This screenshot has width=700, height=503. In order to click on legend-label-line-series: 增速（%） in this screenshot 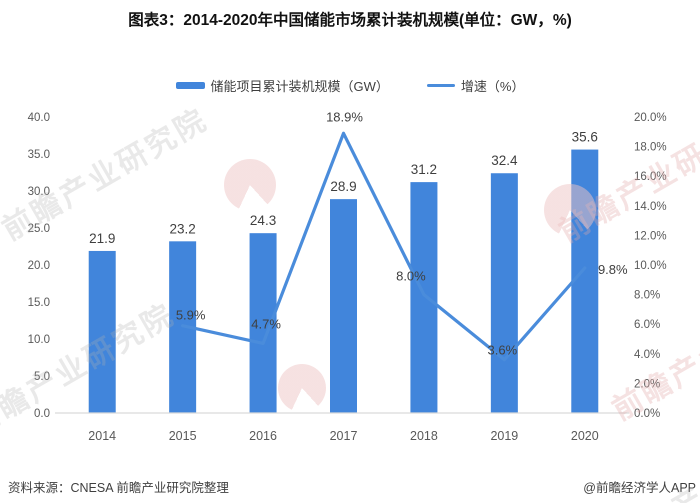, I will do `click(492, 86)`.